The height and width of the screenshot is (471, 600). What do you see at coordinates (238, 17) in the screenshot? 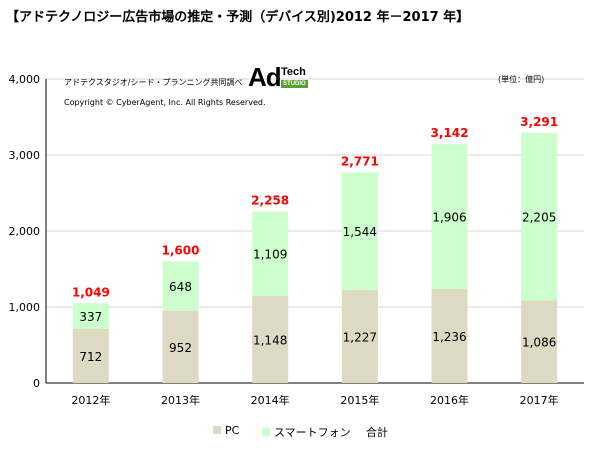
I see `chart-title: 【アドテクノロジー広告市場の推定・予測（デバイス別)2012 年－2017 年】` at bounding box center [238, 17].